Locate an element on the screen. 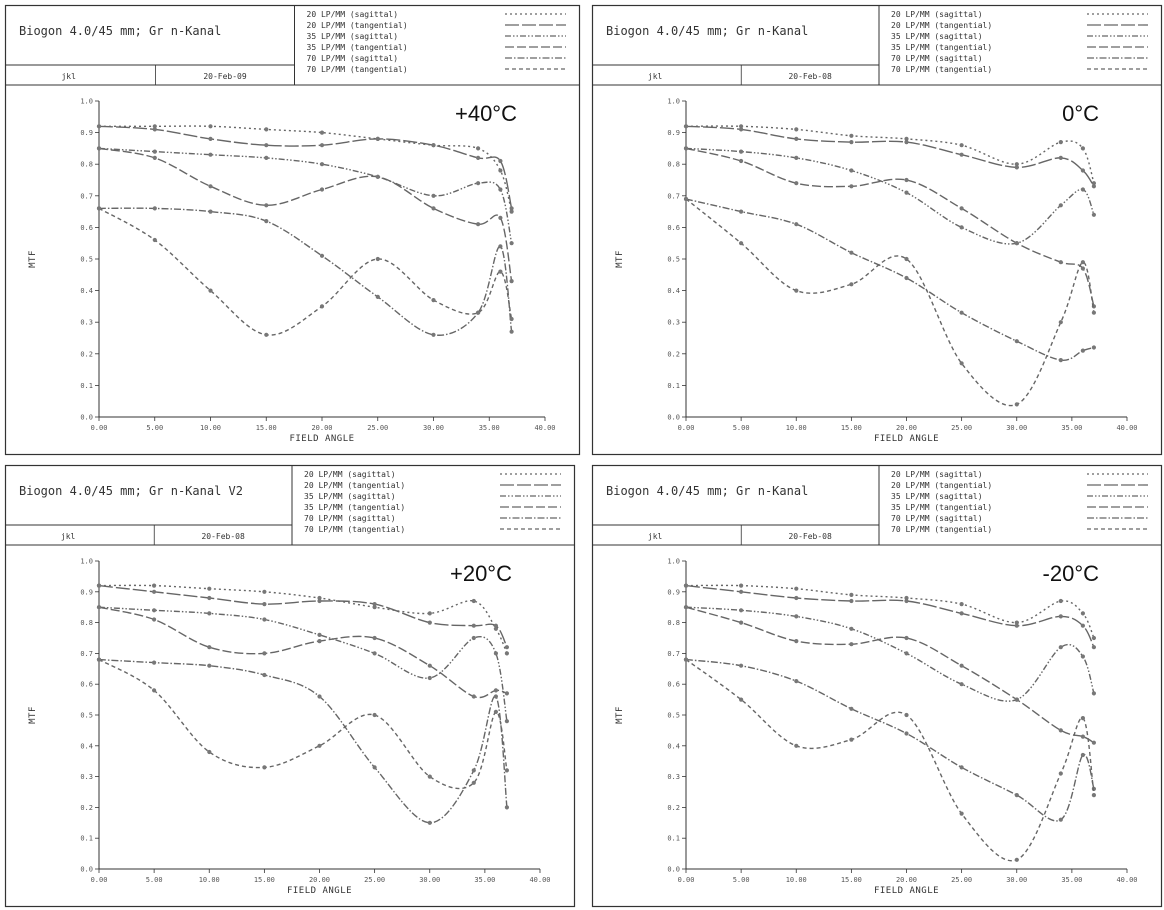 The image size is (1164, 910). x-tick-label: 5.00 is located at coordinates (154, 428).